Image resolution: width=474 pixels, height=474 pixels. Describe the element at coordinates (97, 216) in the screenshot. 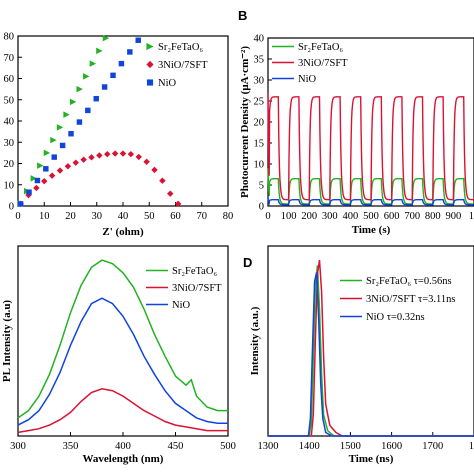

I see `x-tick-label: 30` at that location.